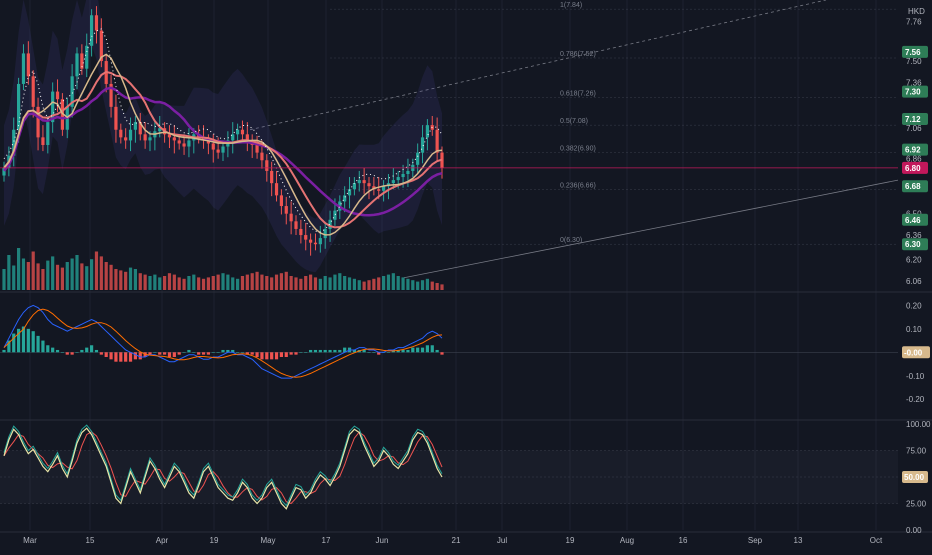 This screenshot has width=932, height=555. Describe the element at coordinates (914, 21) in the screenshot. I see `price-tick-label: 7.76` at that location.